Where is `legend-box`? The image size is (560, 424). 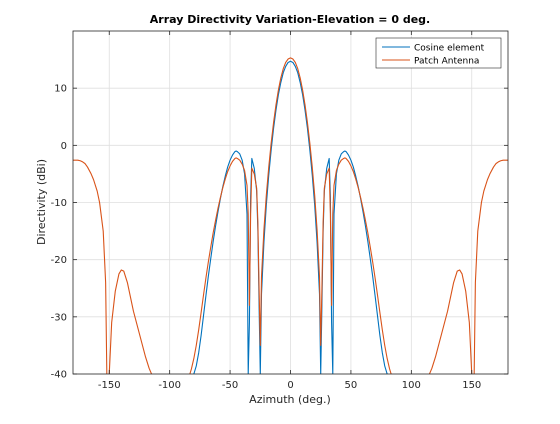
legend-box is located at coordinates (438, 53).